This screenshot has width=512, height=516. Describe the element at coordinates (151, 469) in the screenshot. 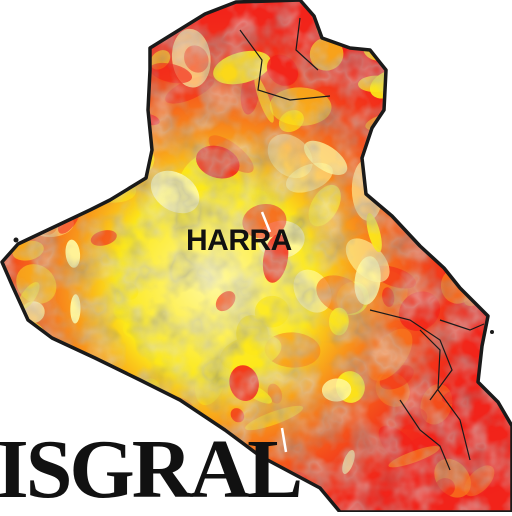

I see `map-title: ISGRAL` at that location.